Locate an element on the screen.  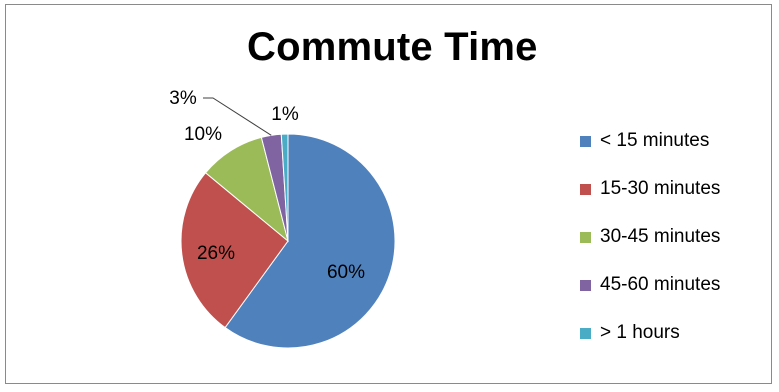
data-label-gt1h: 1% is located at coordinates (285, 114).